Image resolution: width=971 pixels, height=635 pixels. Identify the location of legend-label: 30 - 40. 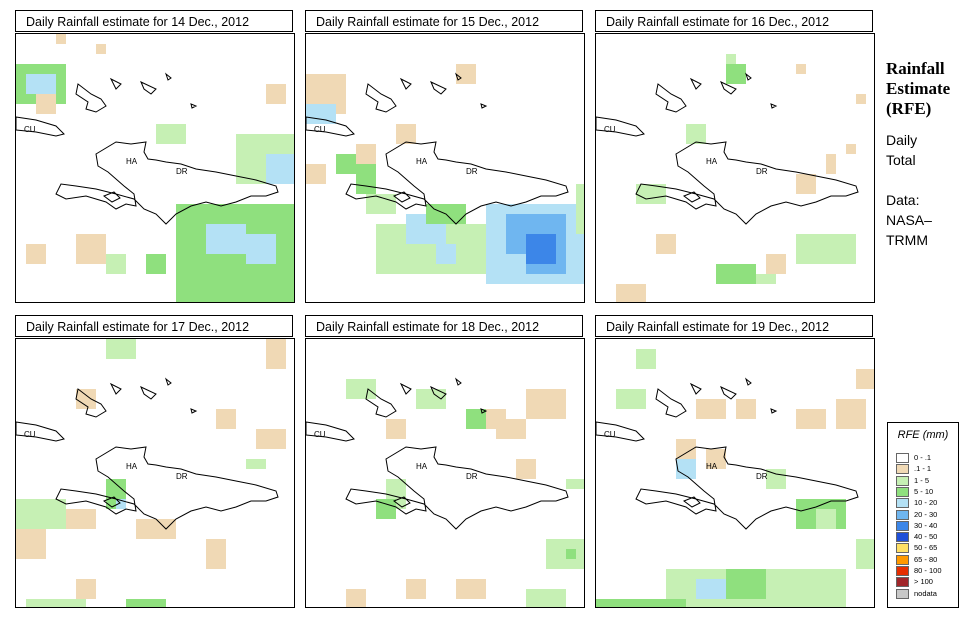
(926, 525).